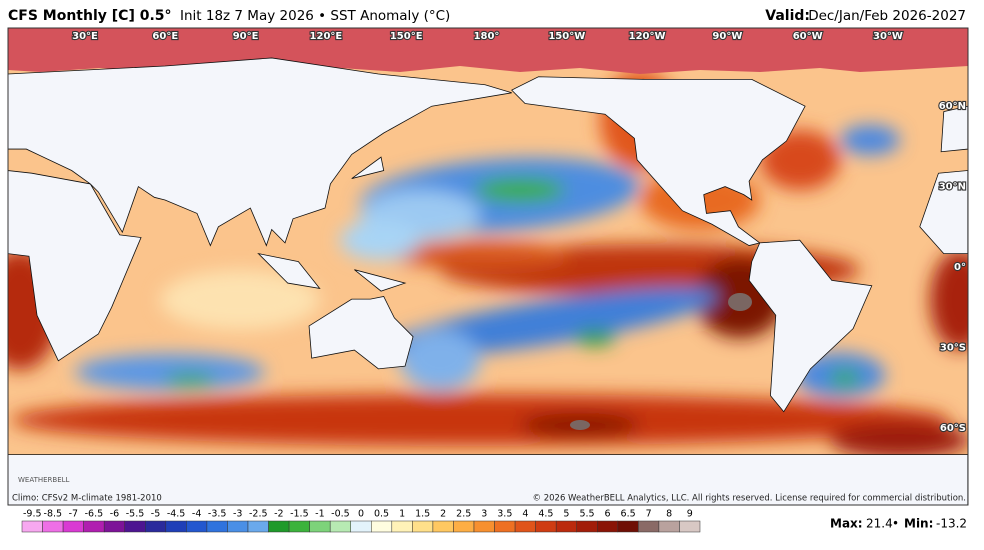 The image size is (984, 550). I want to click on colorbar-label: -8.5, so click(53, 514).